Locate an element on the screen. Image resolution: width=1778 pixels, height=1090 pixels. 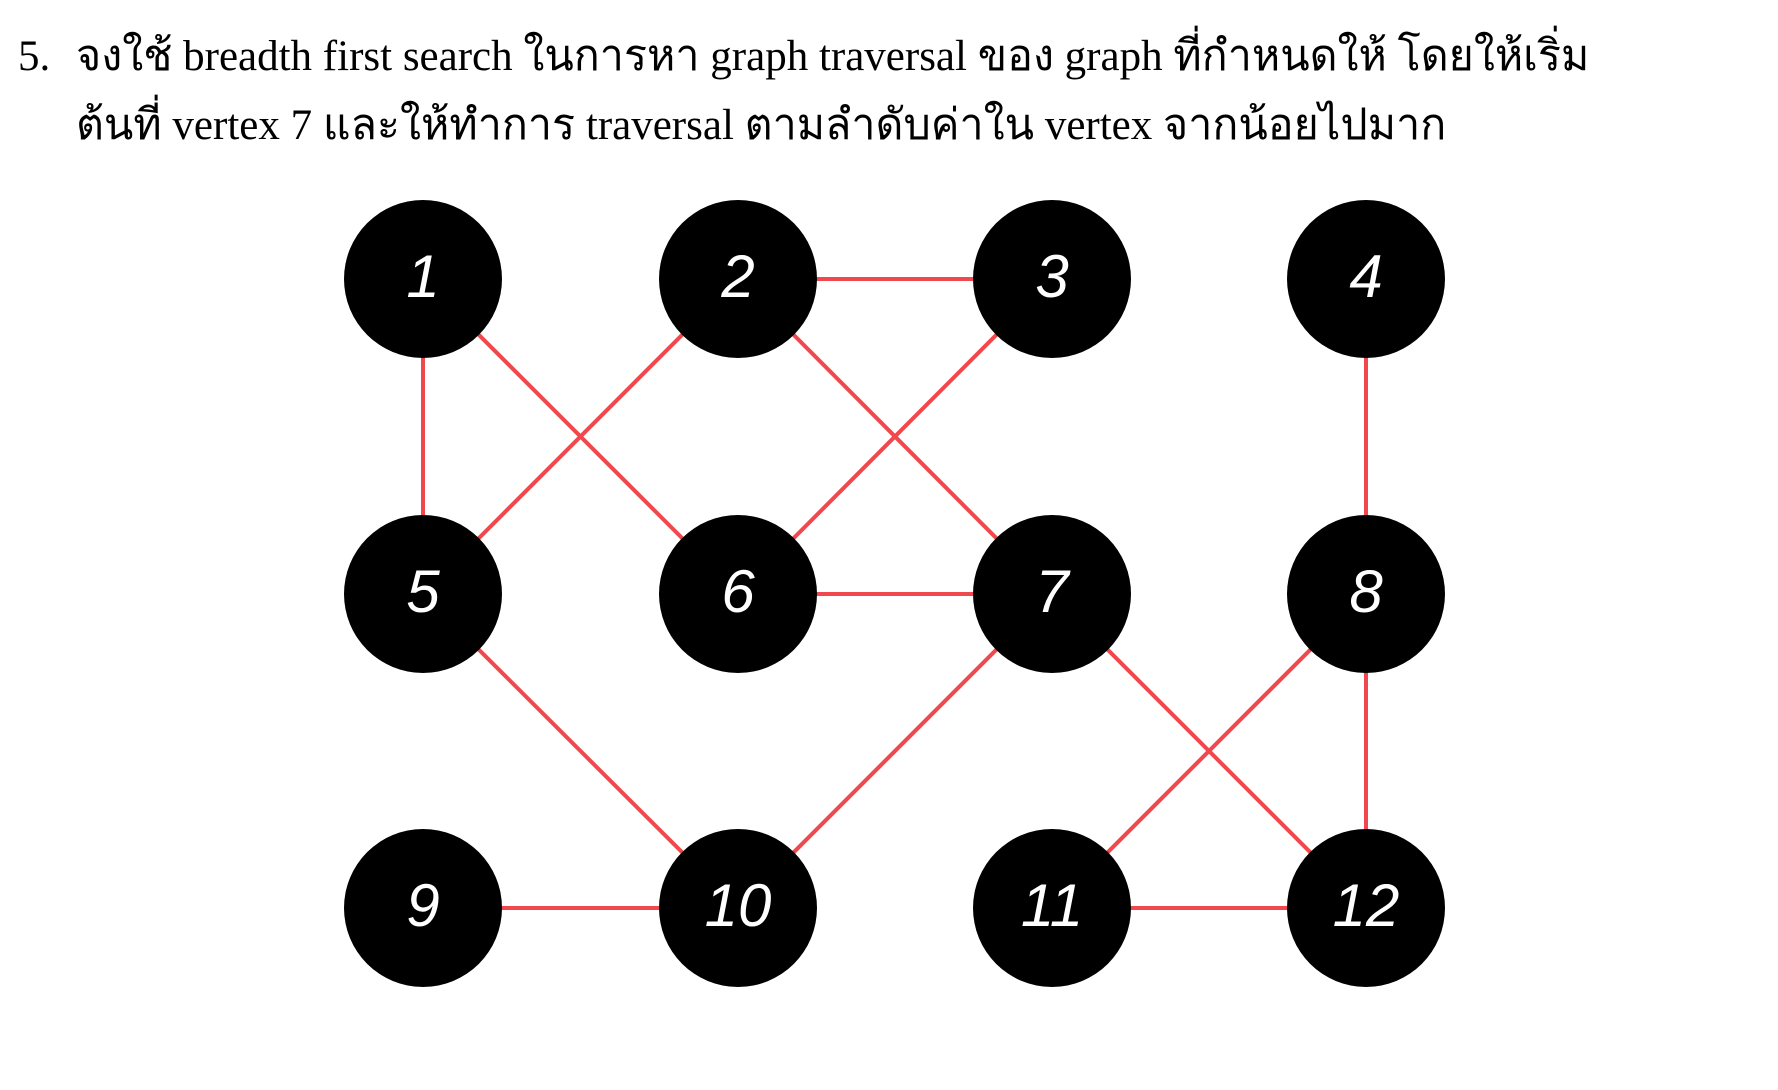
vertex-2: 2 is located at coordinates (738, 279).